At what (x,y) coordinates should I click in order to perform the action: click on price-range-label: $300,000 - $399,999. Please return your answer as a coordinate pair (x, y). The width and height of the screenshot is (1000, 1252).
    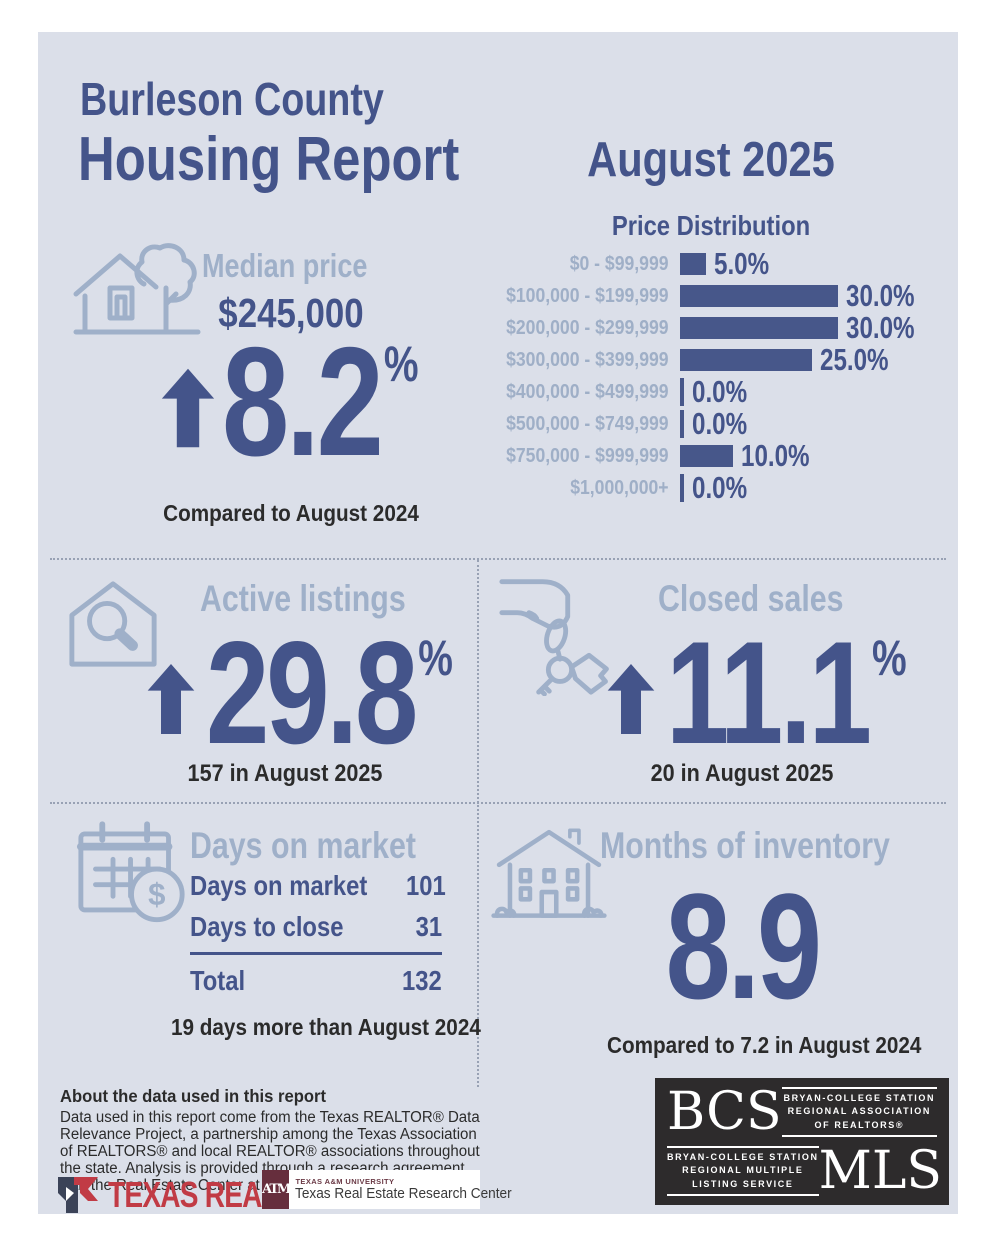
    Looking at the image, I should click on (587, 359).